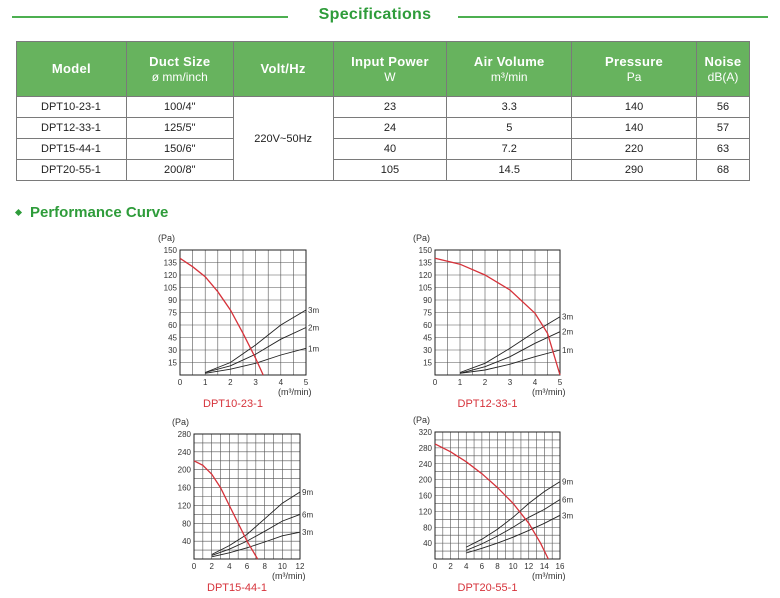 This screenshot has width=780, height=598. Describe the element at coordinates (528, 566) in the screenshot. I see `x-tick-label: 12` at that location.